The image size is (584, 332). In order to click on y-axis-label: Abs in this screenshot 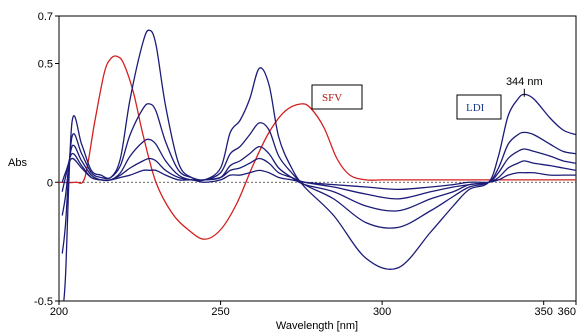, I will do `click(17, 163)`.